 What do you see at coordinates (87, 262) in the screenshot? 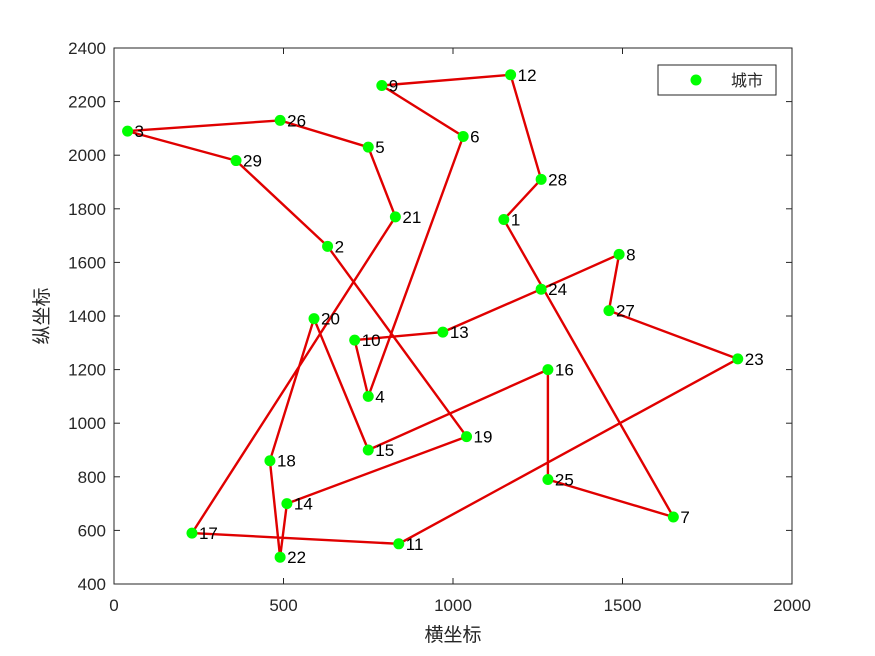
I see `y-tick-label-1600: 1600` at bounding box center [87, 262].